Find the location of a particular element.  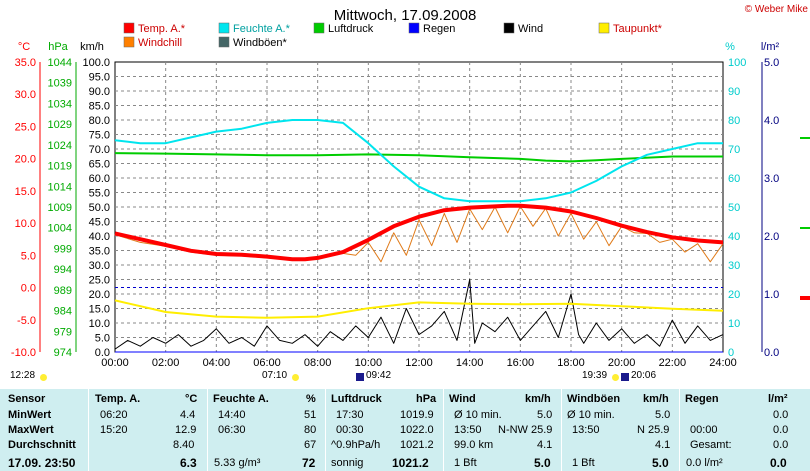

gust-max-time: 13:50 is located at coordinates (586, 430).